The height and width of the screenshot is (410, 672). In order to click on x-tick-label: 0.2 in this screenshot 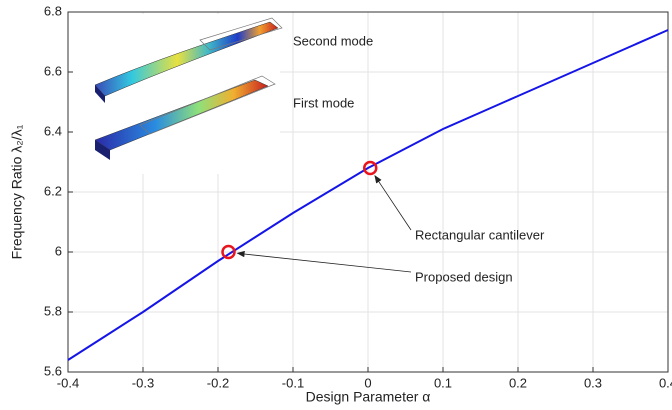, I will do `click(518, 382)`.